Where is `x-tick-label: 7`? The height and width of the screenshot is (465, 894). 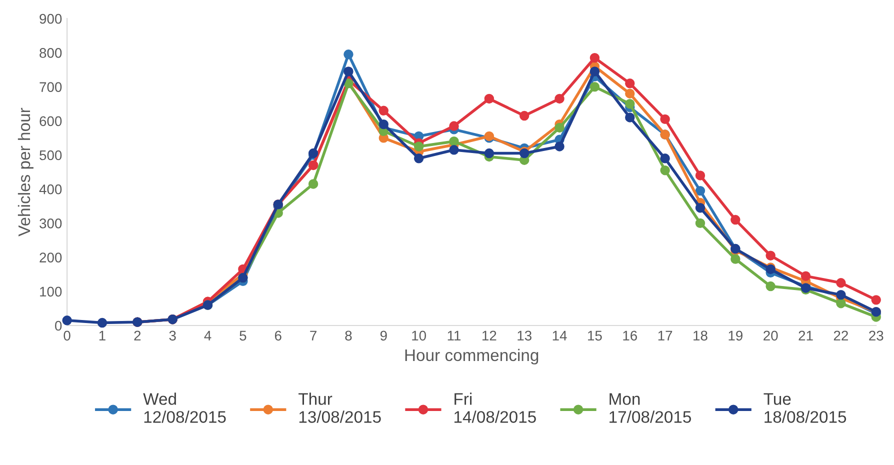
x-tick-label: 7 is located at coordinates (313, 335).